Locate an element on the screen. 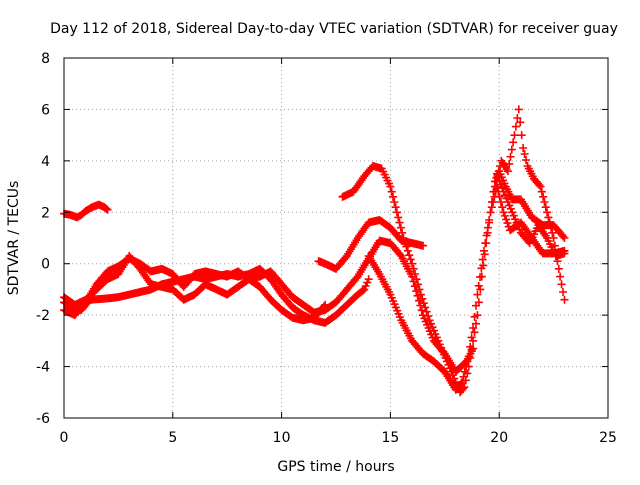 This screenshot has height=485, width=640. x-tick-label: 15 is located at coordinates (390, 438).